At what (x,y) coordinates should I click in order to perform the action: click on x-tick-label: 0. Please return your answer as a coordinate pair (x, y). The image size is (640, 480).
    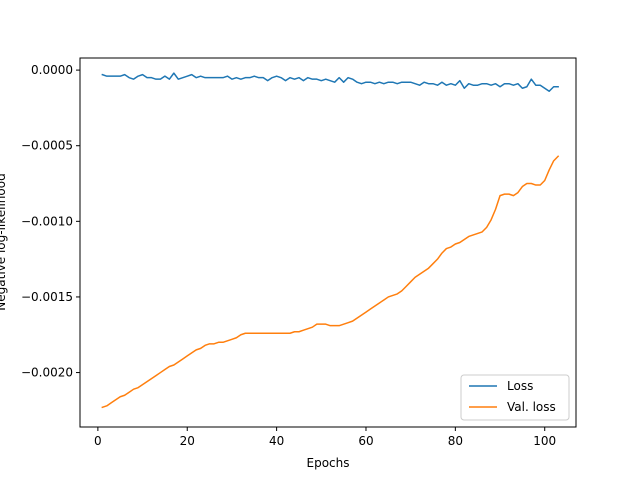
    Looking at the image, I should click on (98, 441).